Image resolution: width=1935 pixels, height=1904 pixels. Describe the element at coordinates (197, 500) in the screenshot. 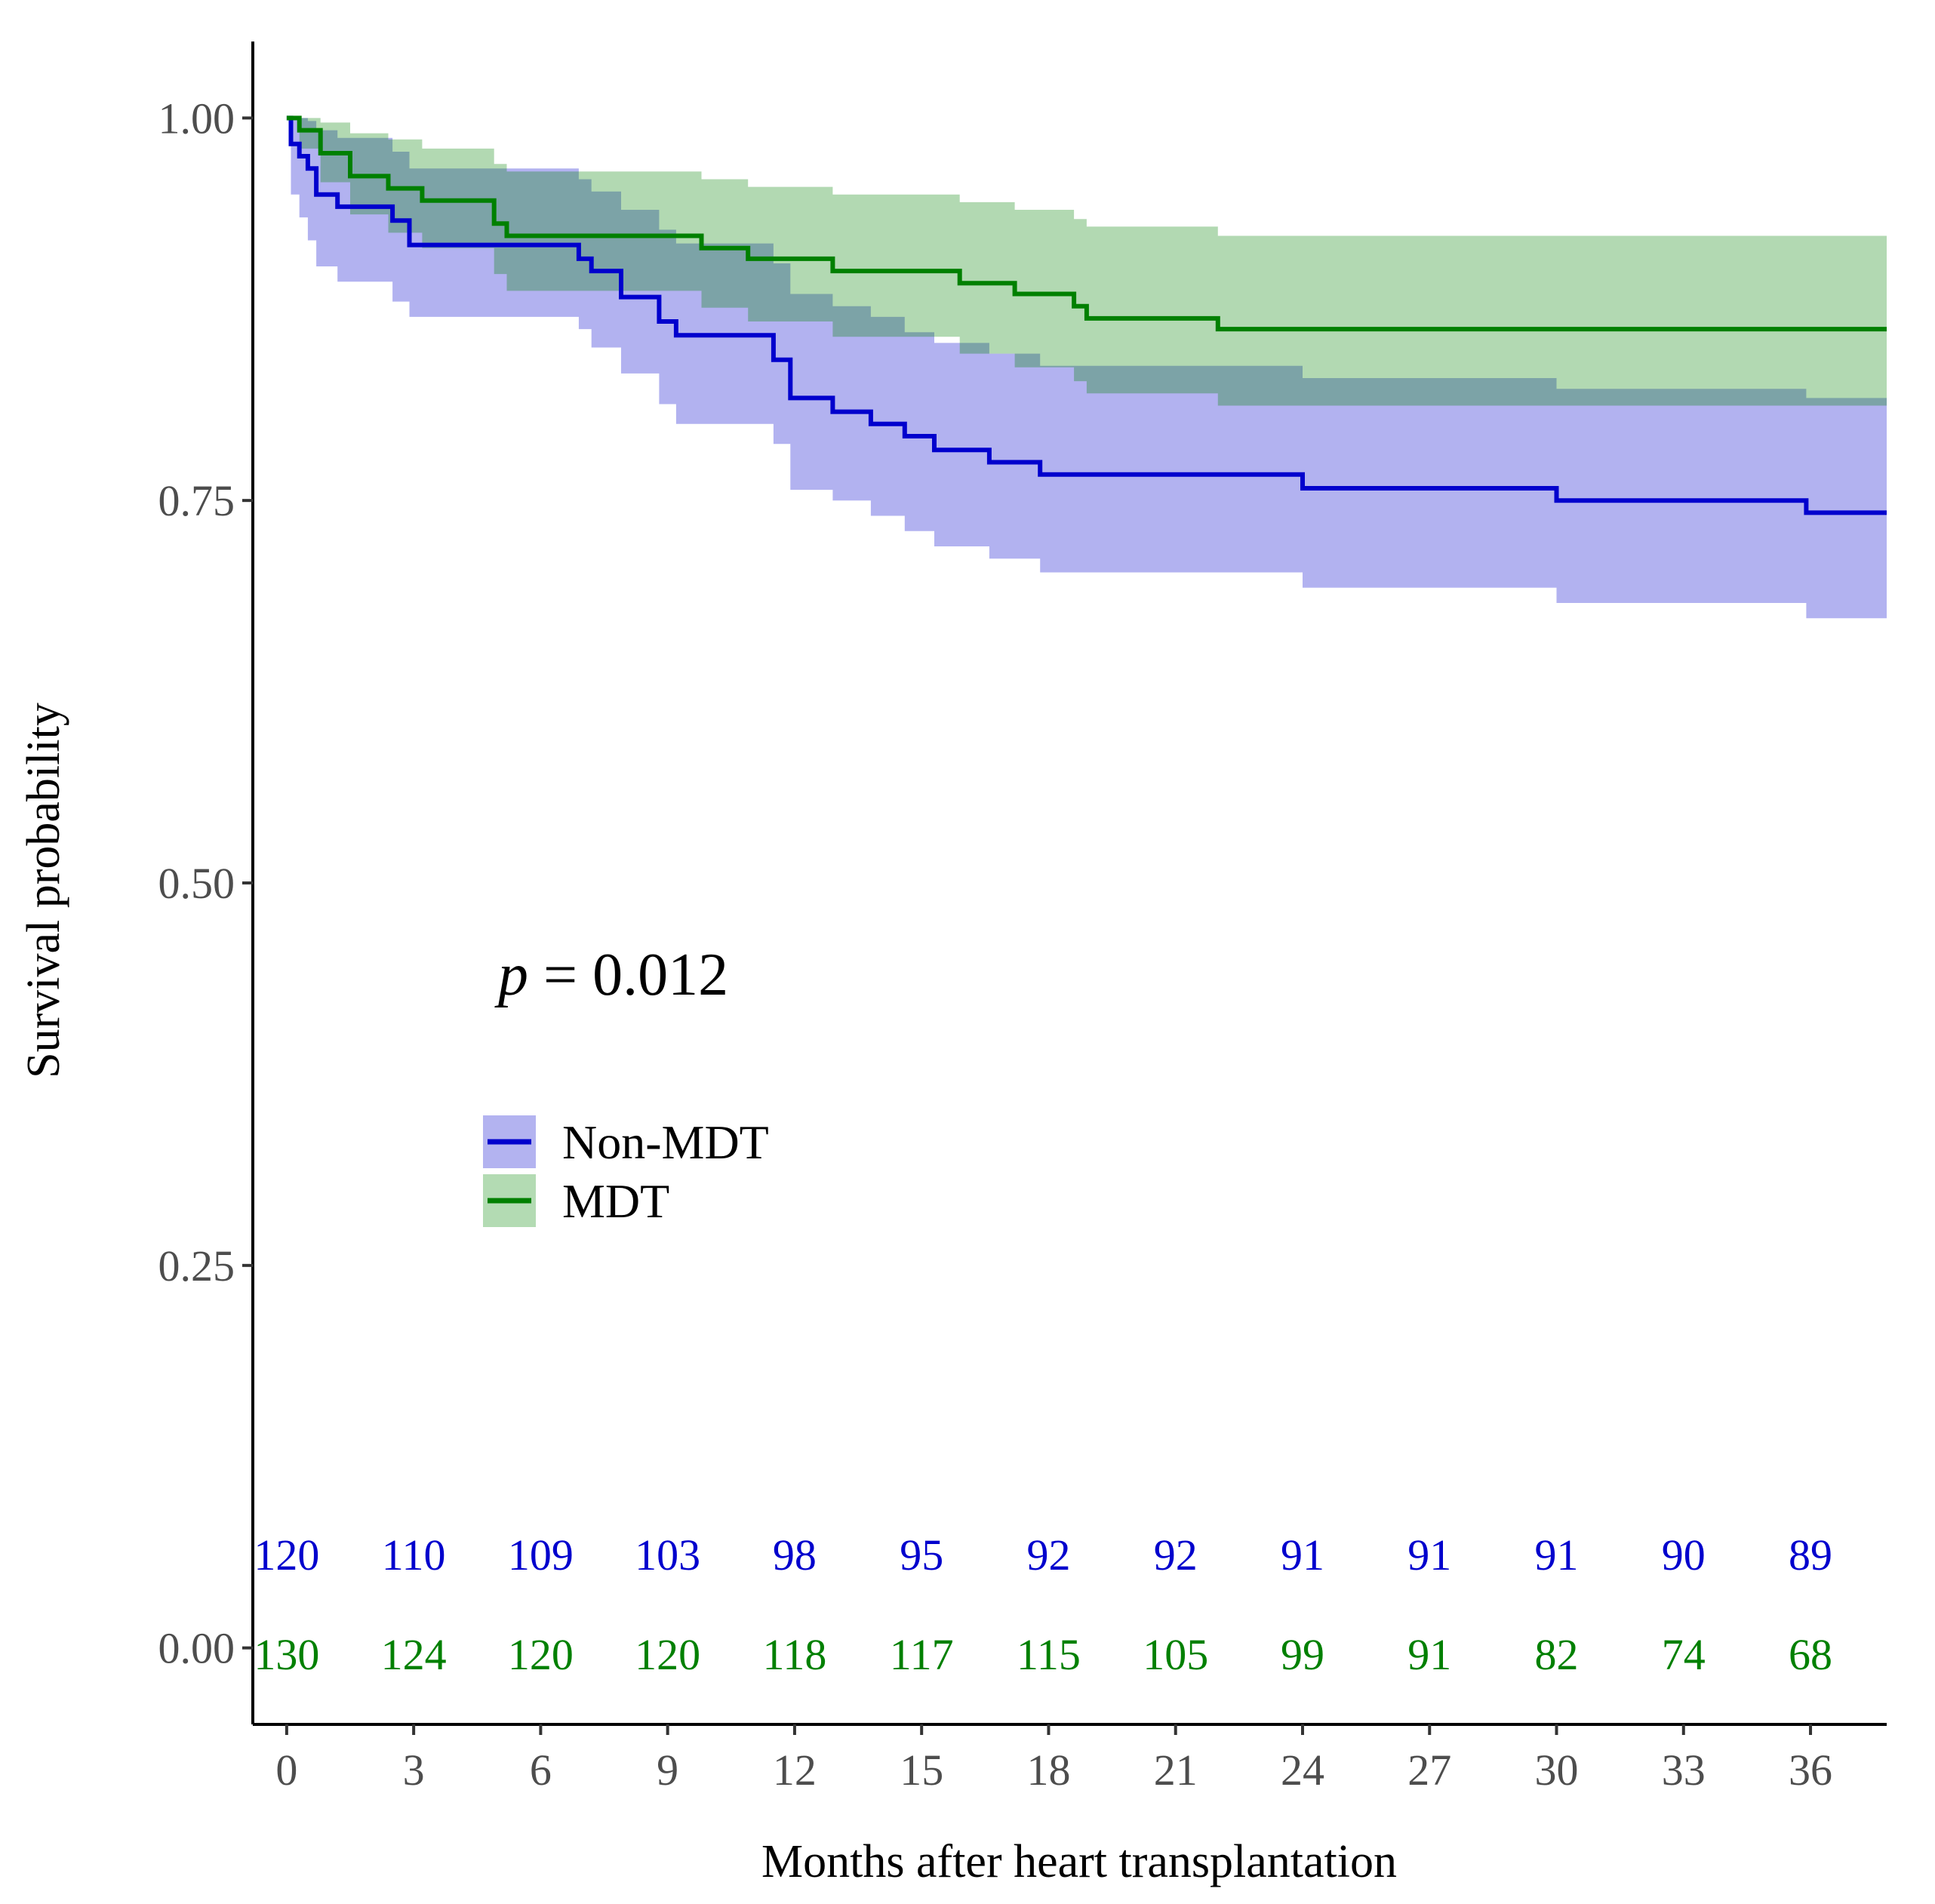

I see `y-tick-label: 0.75` at that location.